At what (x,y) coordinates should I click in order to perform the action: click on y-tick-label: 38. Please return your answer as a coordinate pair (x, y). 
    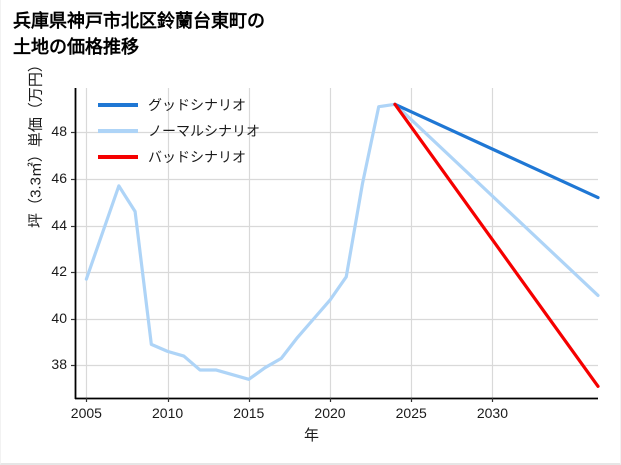
    Looking at the image, I should click on (59, 364).